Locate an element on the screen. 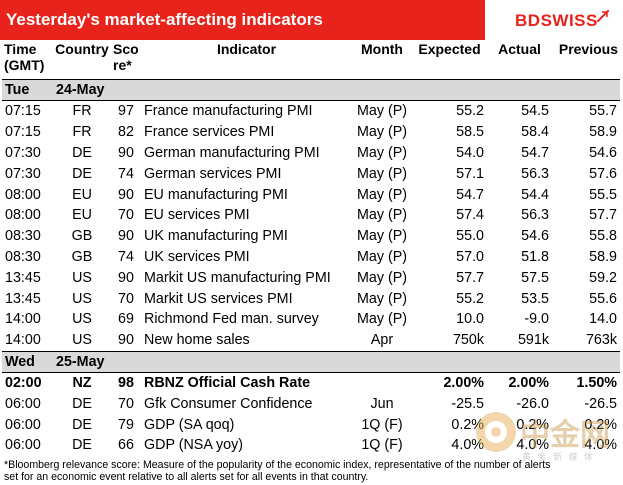 The image size is (623, 485). actual-cell: 57.5 is located at coordinates (535, 277).